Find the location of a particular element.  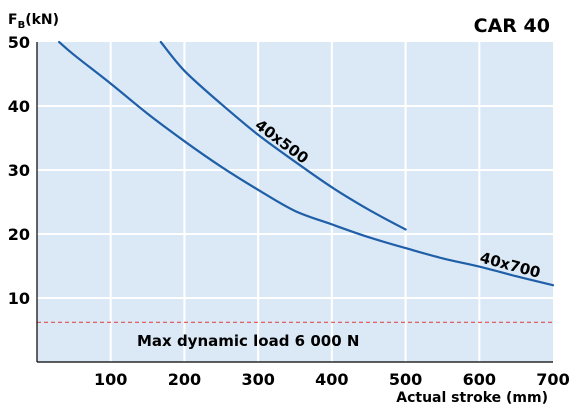

y-tick-labels: 10 20 30 40 50 is located at coordinates (19, 170).